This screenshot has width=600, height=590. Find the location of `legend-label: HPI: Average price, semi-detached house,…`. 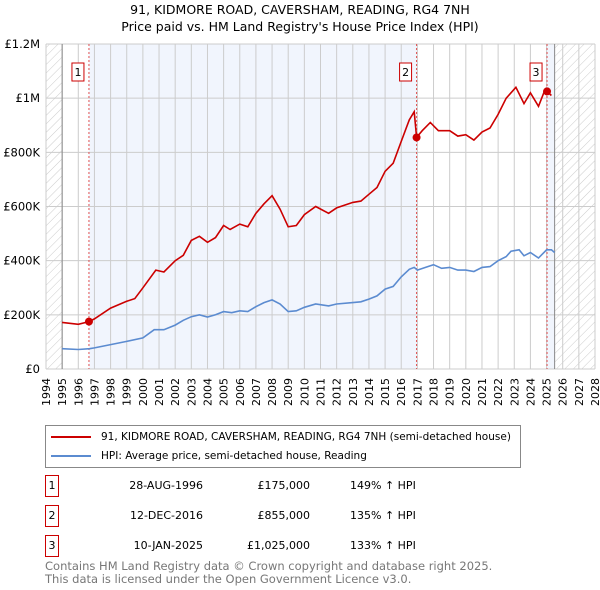

legend-label: HPI: Average price, semi-detached house,… is located at coordinates (234, 456).